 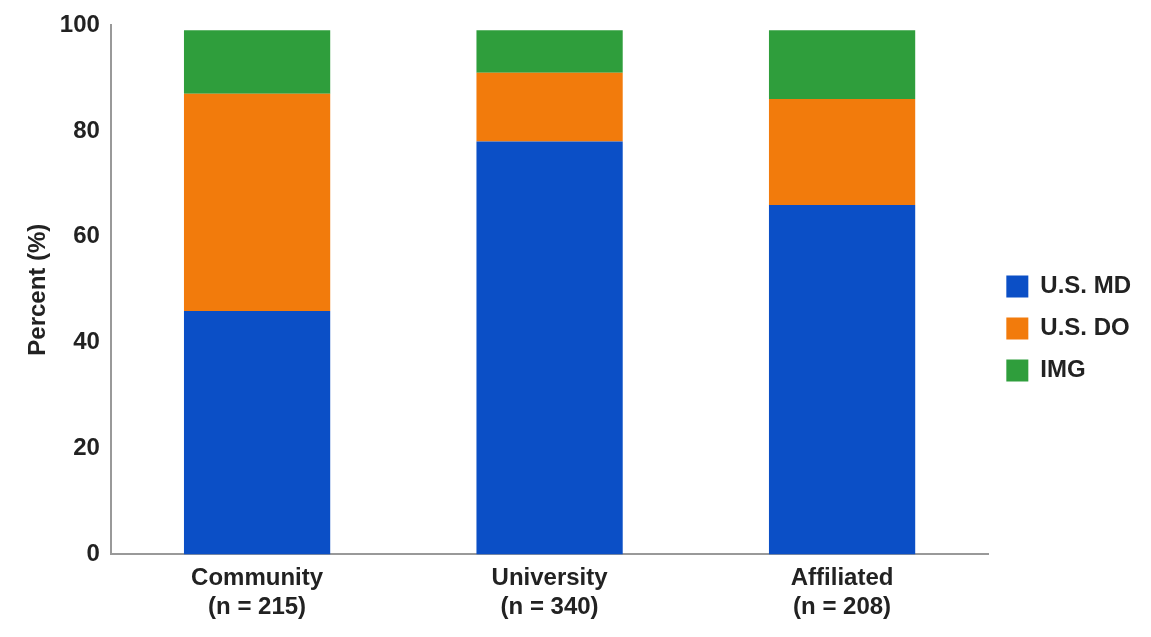 I want to click on y-tick-label: 0, so click(x=93, y=553).